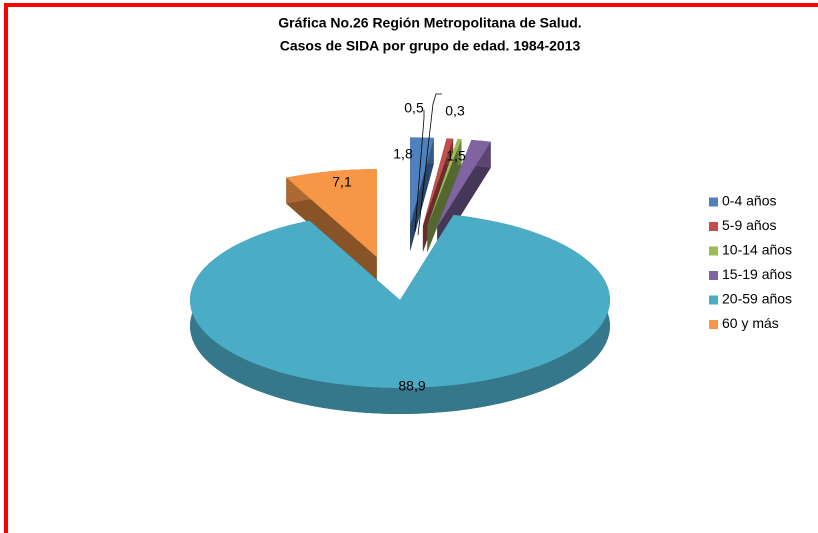 This screenshot has width=818, height=533. Describe the element at coordinates (456, 156) in the screenshot. I see `data-label: 1,5` at that location.